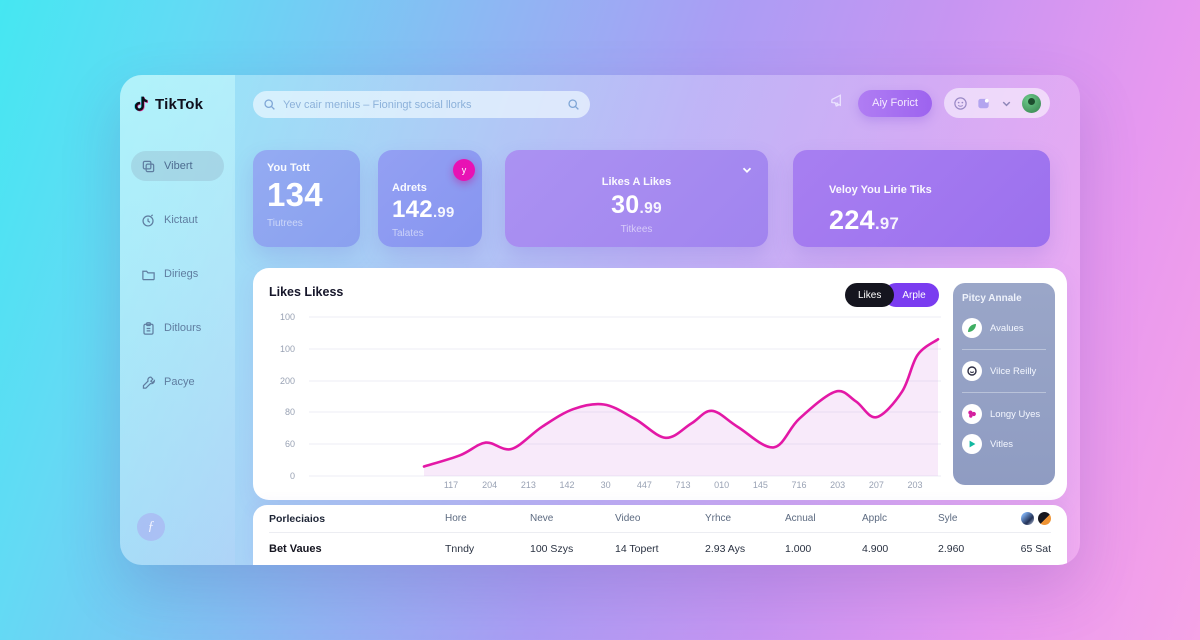 The width and height of the screenshot is (1200, 640). I want to click on stat-card: Likes A Likes 30.99 Titkees, so click(636, 198).